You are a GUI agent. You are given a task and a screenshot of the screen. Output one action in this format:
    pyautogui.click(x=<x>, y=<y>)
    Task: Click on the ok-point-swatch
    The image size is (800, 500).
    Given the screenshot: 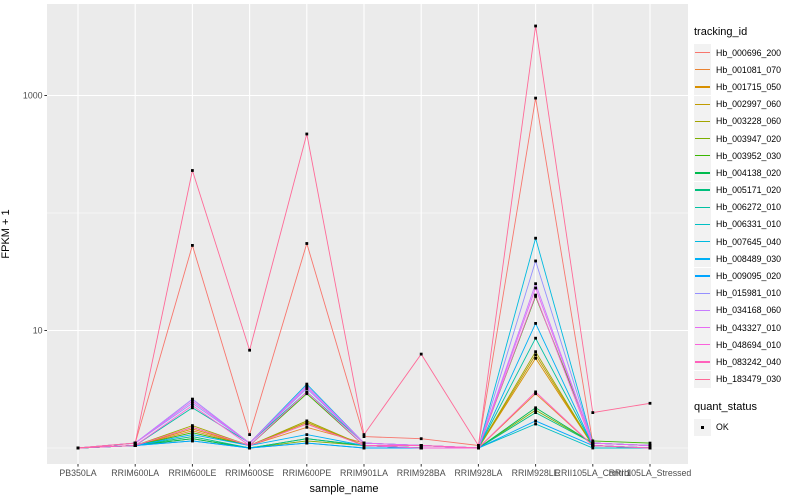 What is the action you would take?
    pyautogui.click(x=702, y=427)
    